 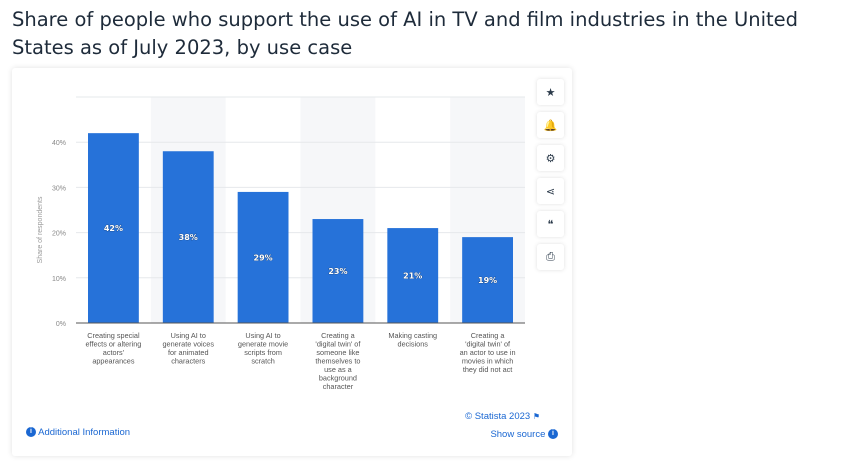 I want to click on x-tick-label: scratch, so click(x=263, y=361).